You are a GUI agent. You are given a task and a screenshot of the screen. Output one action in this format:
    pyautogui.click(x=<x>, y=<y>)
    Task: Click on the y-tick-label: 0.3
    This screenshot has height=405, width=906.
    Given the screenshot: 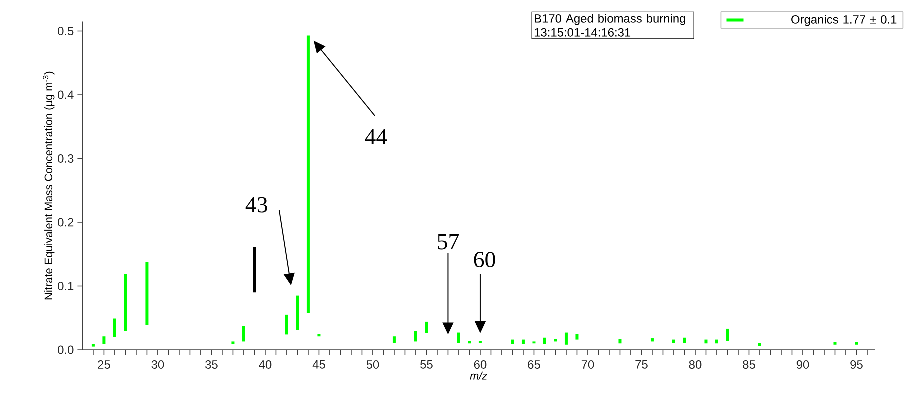 What is the action you would take?
    pyautogui.click(x=66, y=158)
    